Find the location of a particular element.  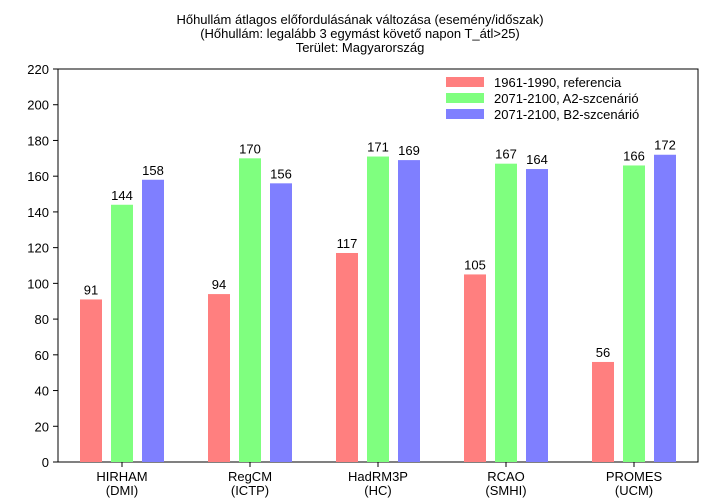

y-tick-label: 160 is located at coordinates (38, 176).